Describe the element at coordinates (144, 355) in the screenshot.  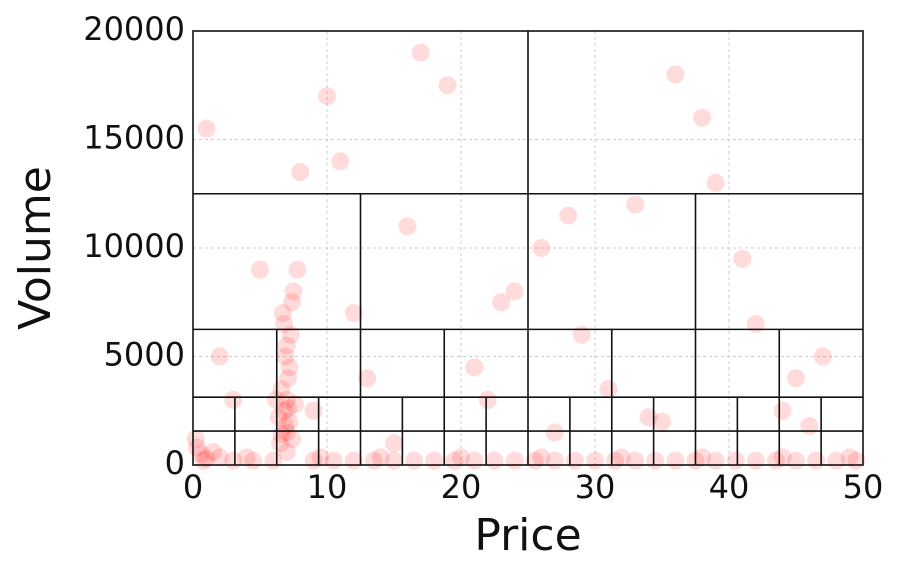
I see `y-tick-label: 5000` at that location.